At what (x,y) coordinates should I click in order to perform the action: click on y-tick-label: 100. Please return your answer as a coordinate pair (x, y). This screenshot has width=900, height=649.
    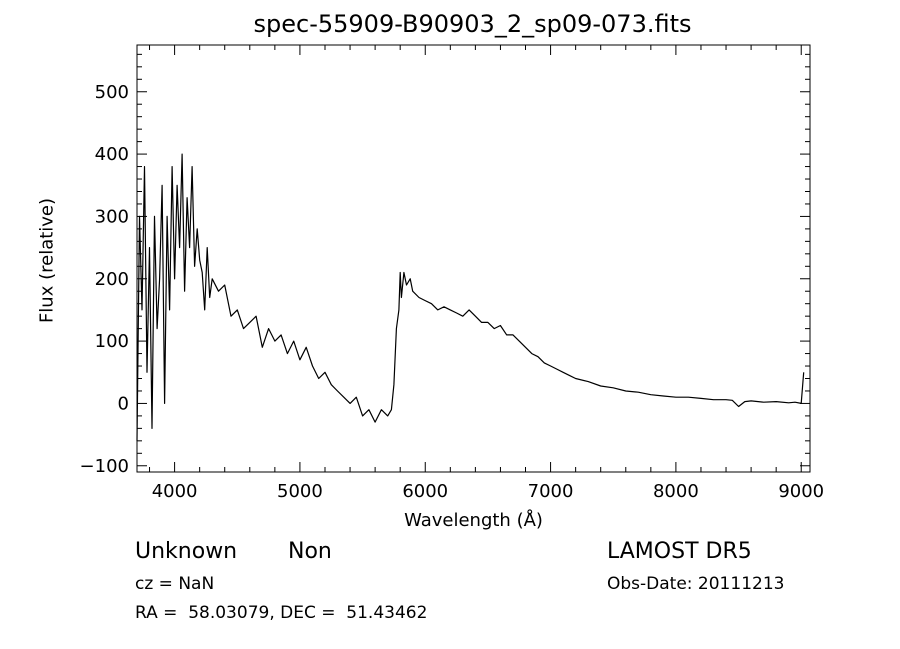
    Looking at the image, I should click on (112, 341).